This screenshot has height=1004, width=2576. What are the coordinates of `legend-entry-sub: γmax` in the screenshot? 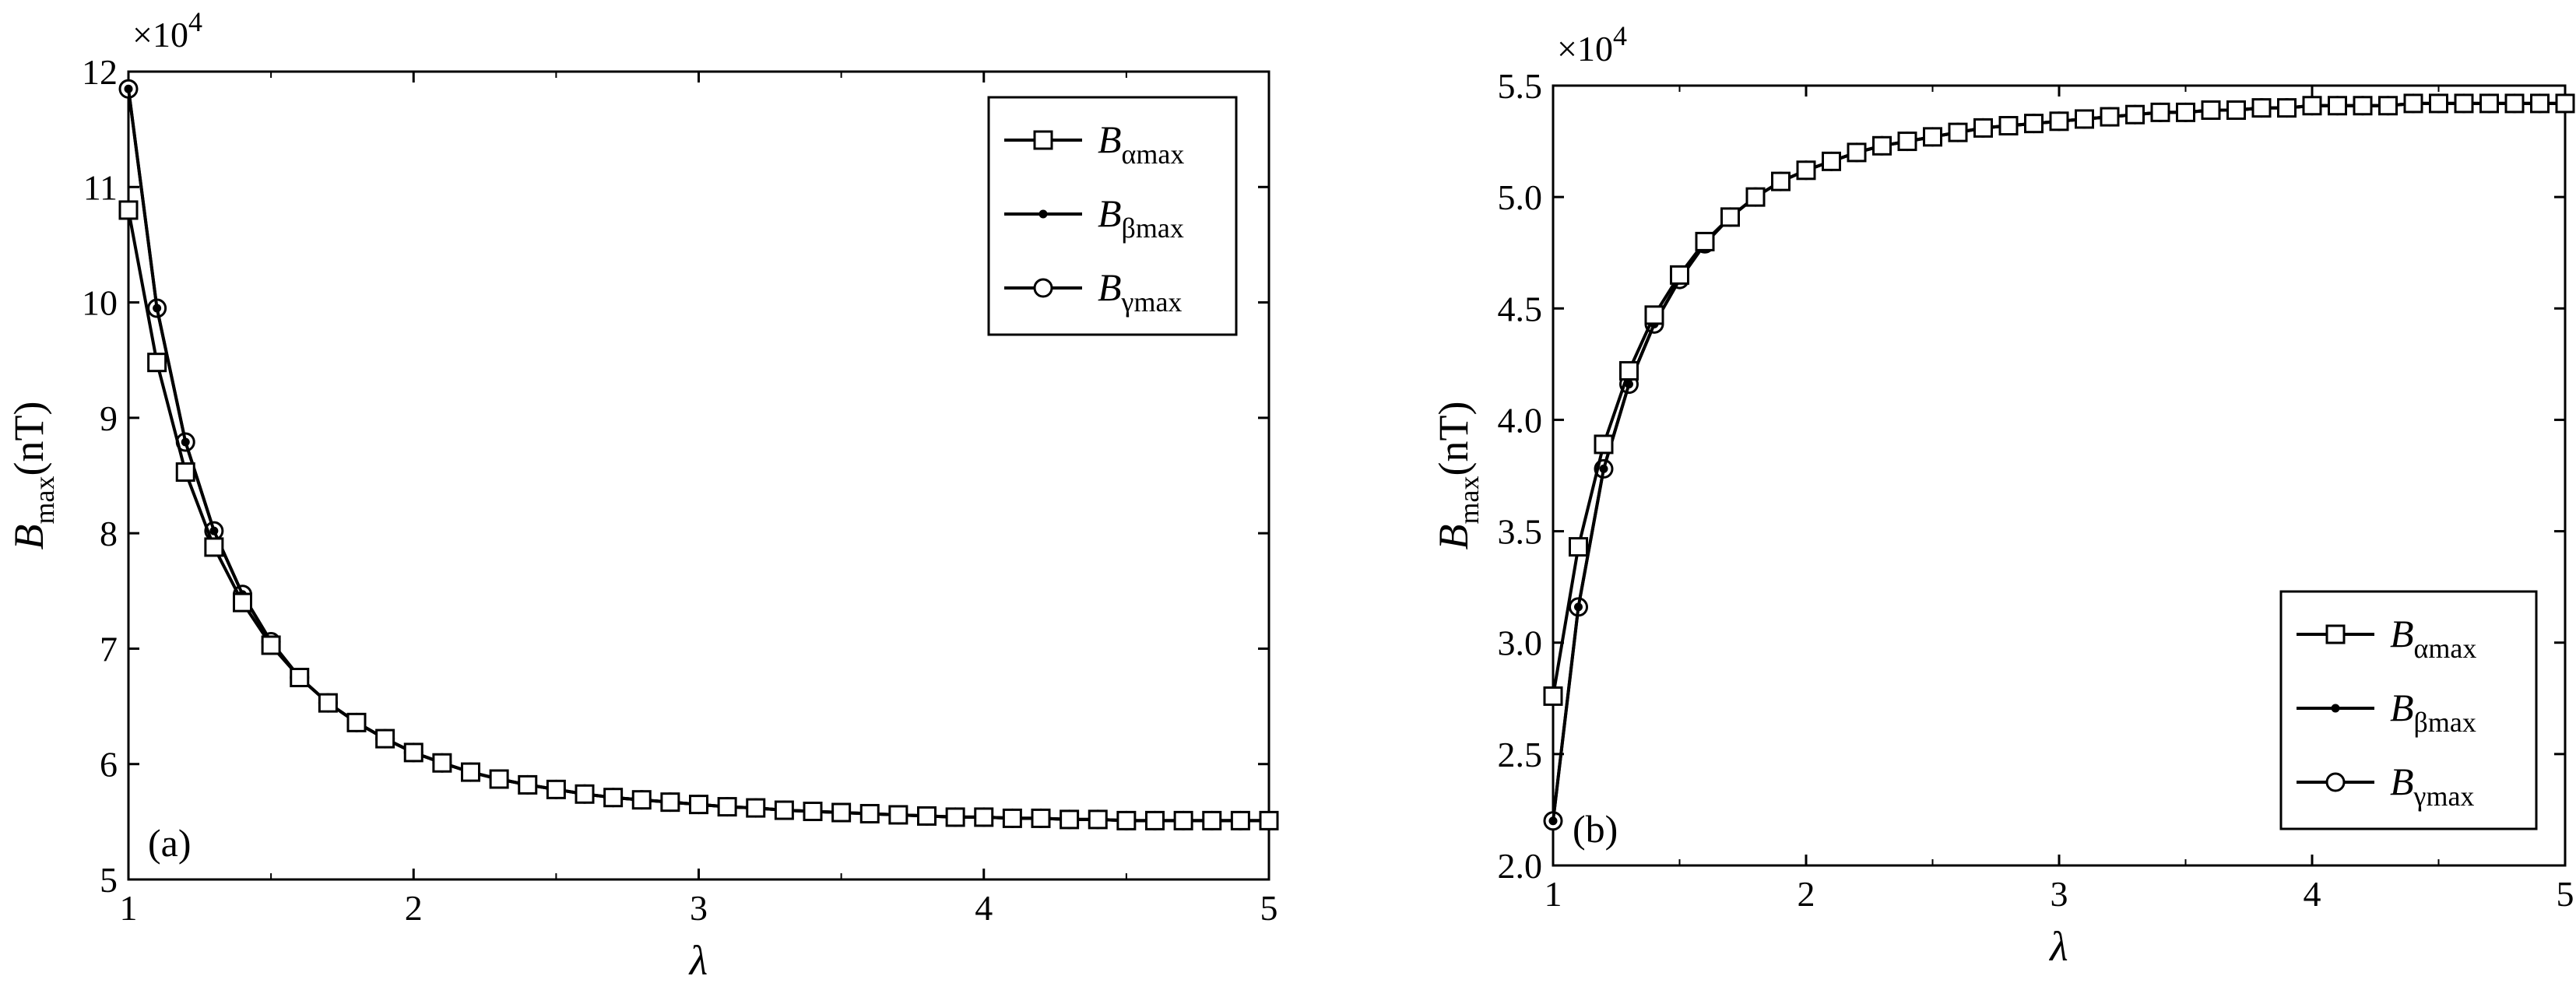 It's located at (1152, 302).